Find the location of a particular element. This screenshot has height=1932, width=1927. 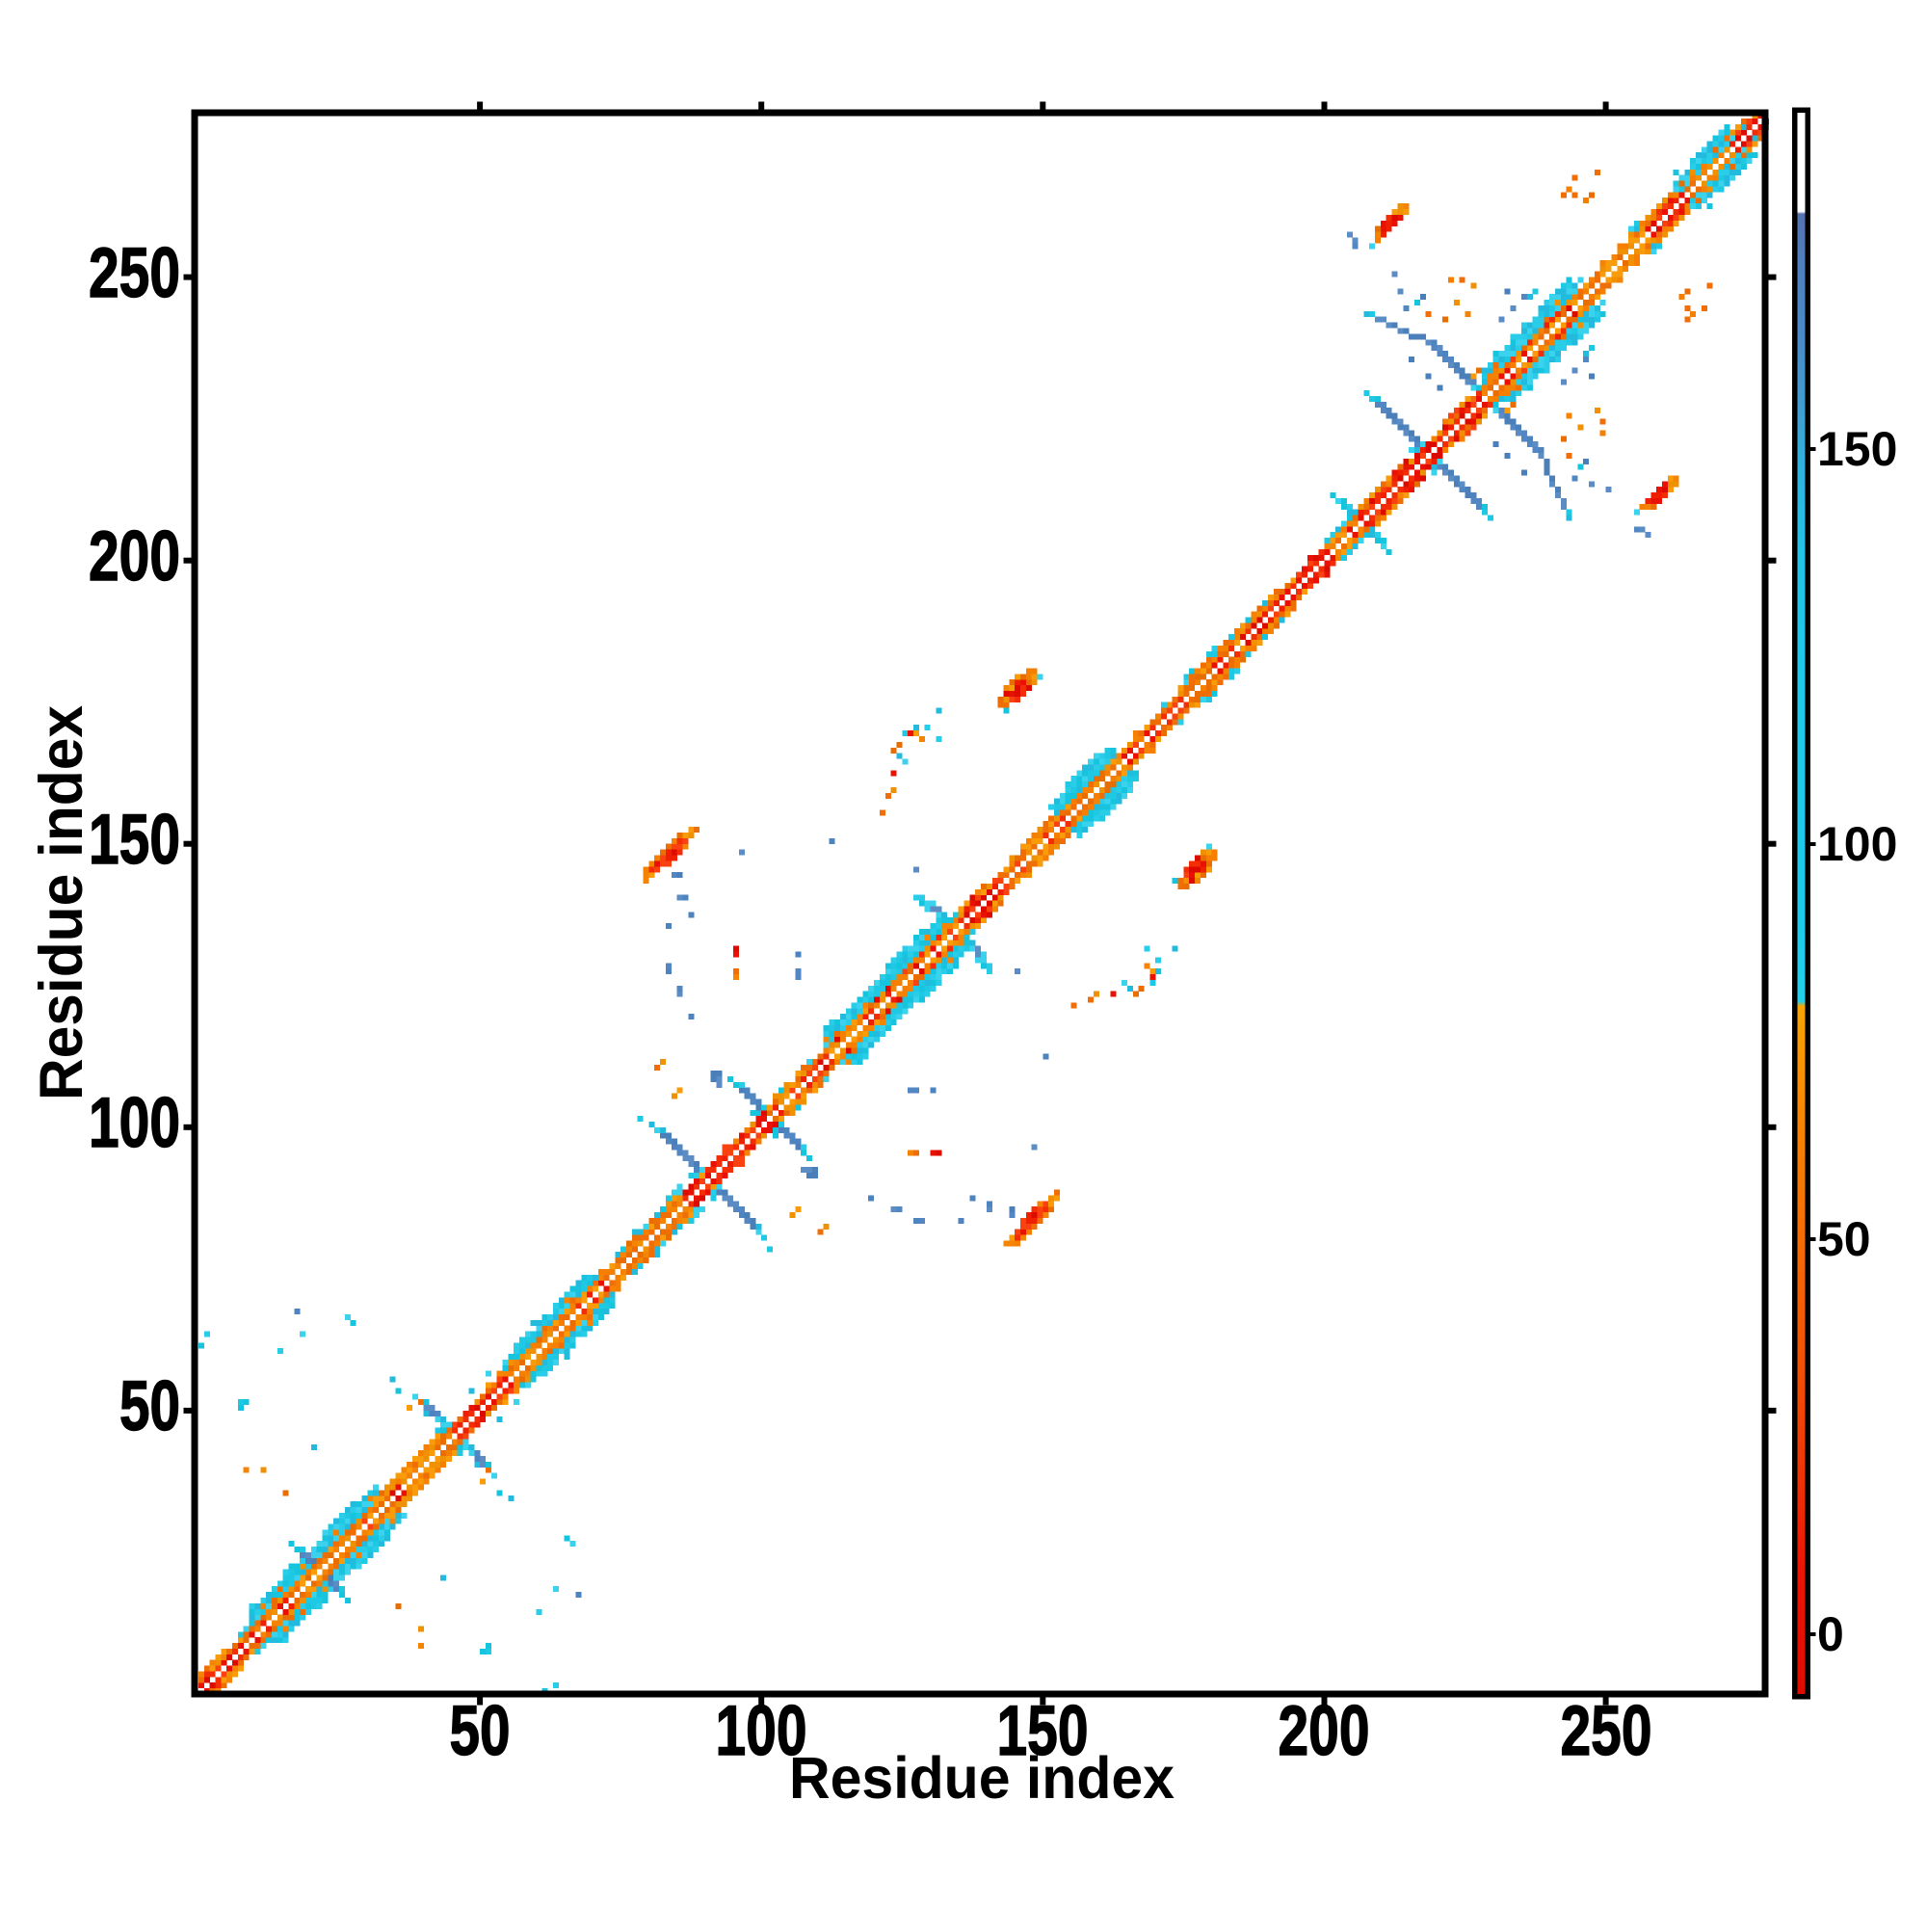

svg-text: 0 is located at coordinates (1830, 1634).